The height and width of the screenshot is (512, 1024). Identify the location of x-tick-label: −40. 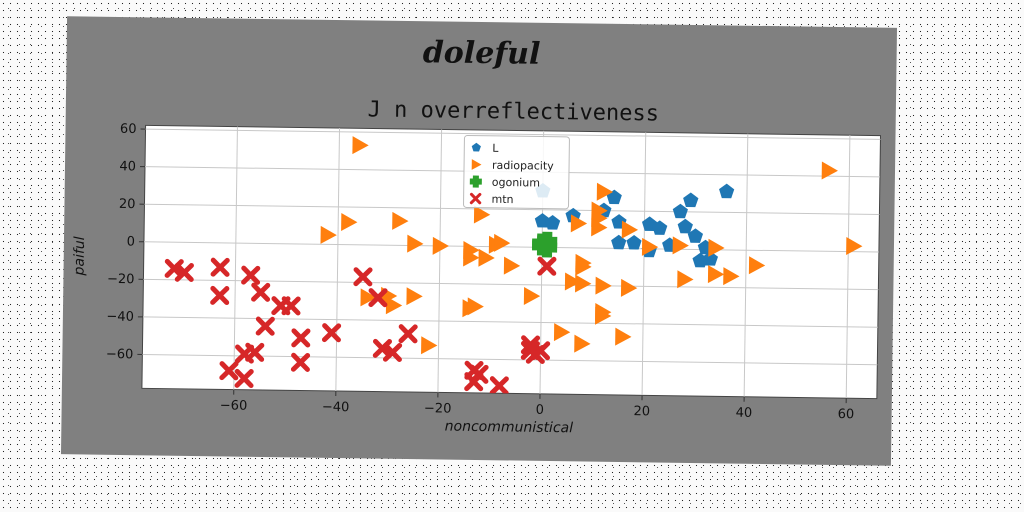
(336, 407).